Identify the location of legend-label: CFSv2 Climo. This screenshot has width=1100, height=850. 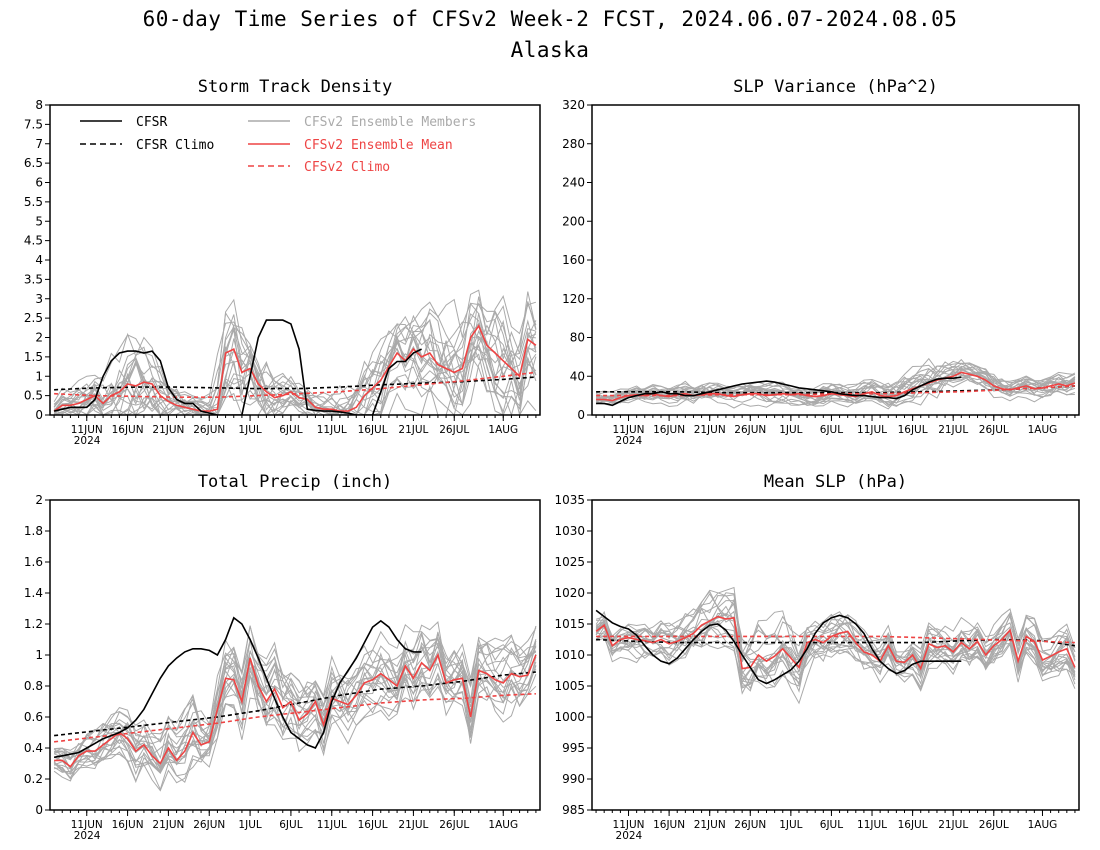
(347, 167).